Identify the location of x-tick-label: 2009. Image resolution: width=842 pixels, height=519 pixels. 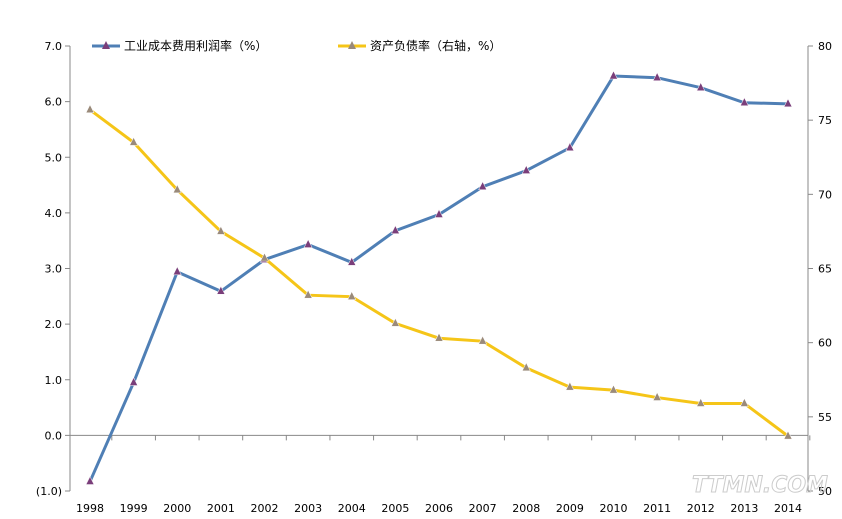
(570, 508).